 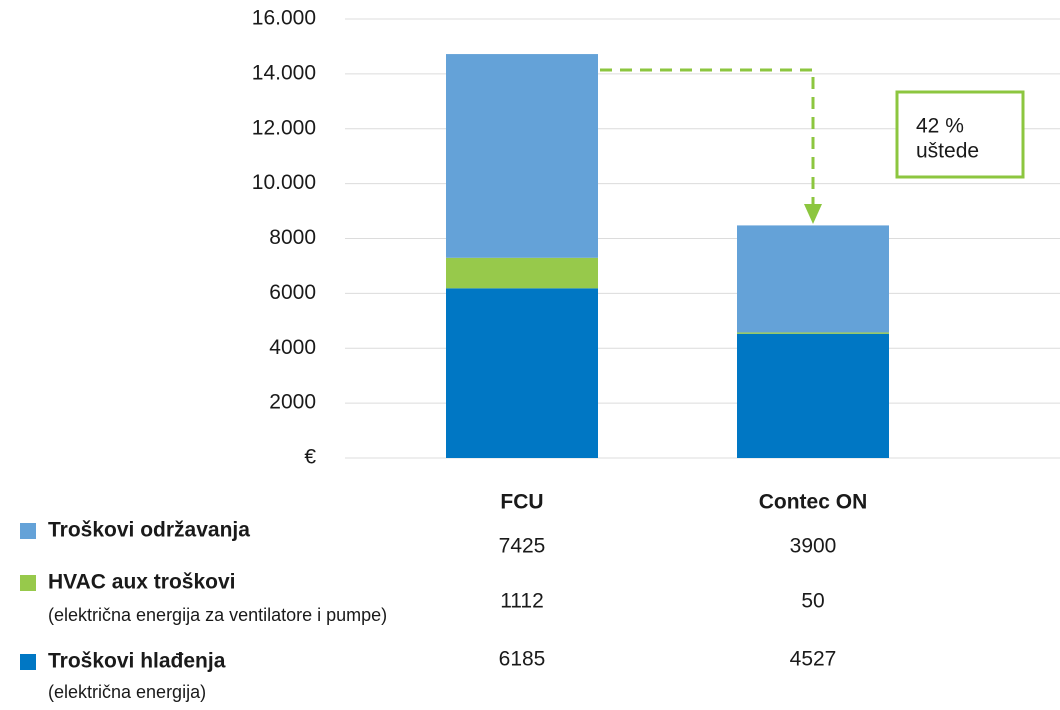 I want to click on legend-label: Troškovi održavanja, so click(x=149, y=530).